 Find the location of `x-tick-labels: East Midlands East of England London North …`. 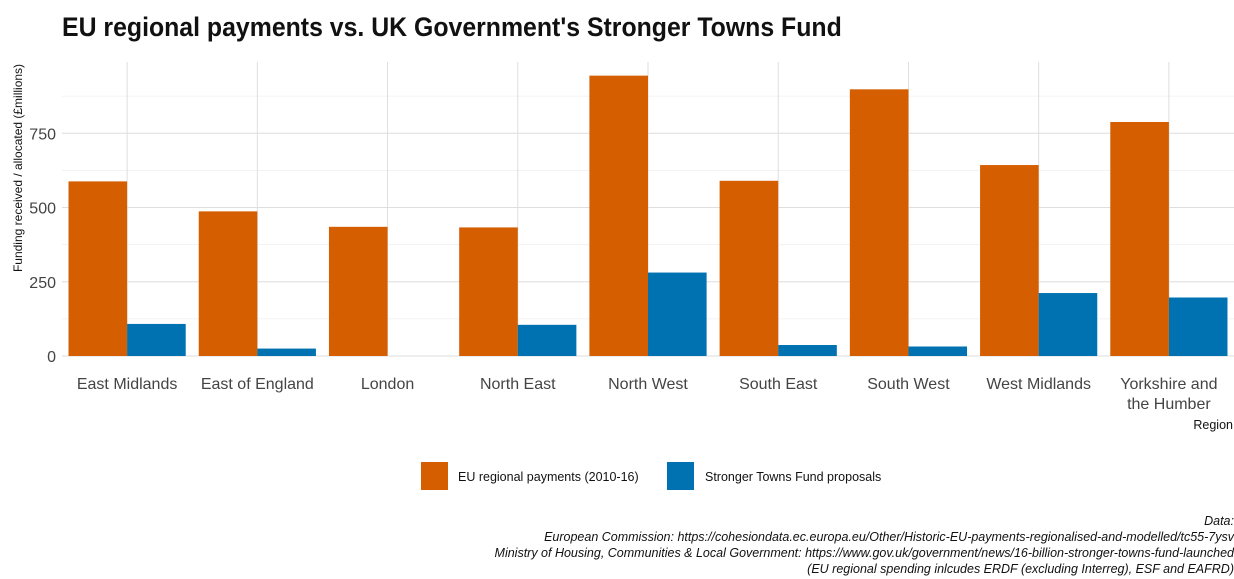

x-tick-labels: East Midlands East of England London North … is located at coordinates (647, 394).